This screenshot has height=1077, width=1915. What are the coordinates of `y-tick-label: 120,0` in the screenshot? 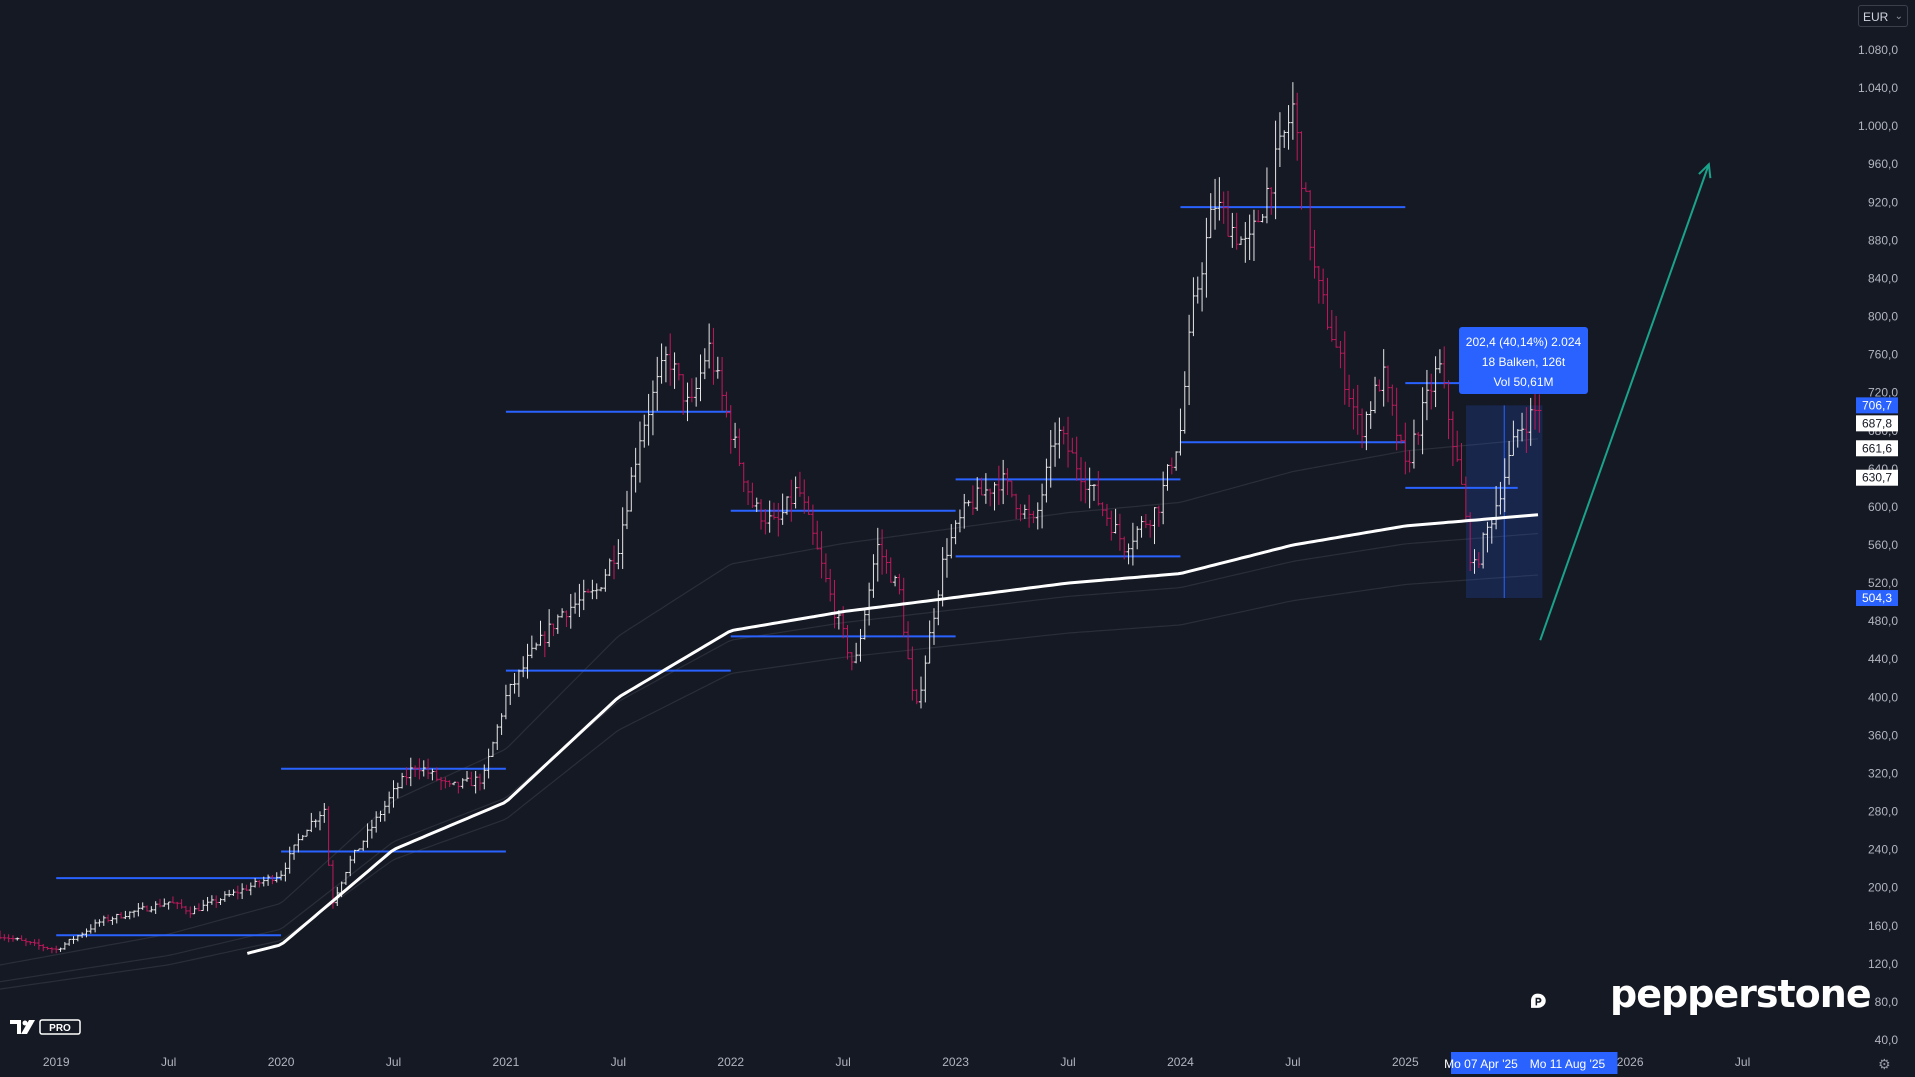 It's located at (1883, 964).